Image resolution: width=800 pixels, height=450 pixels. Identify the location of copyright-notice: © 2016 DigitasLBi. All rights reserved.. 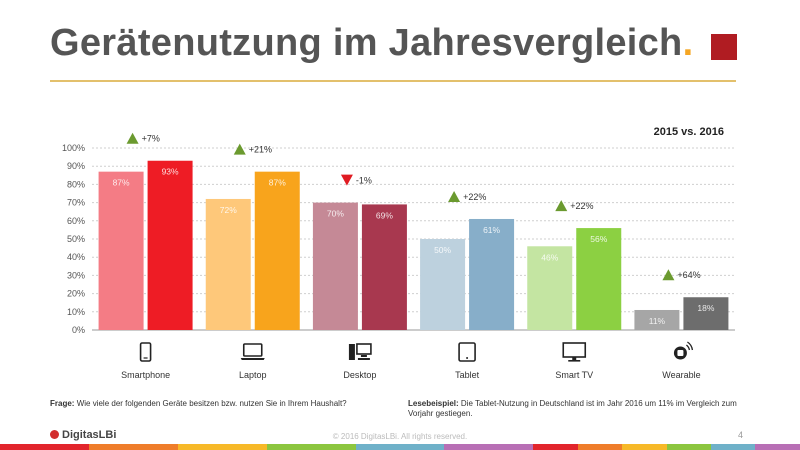
(400, 436).